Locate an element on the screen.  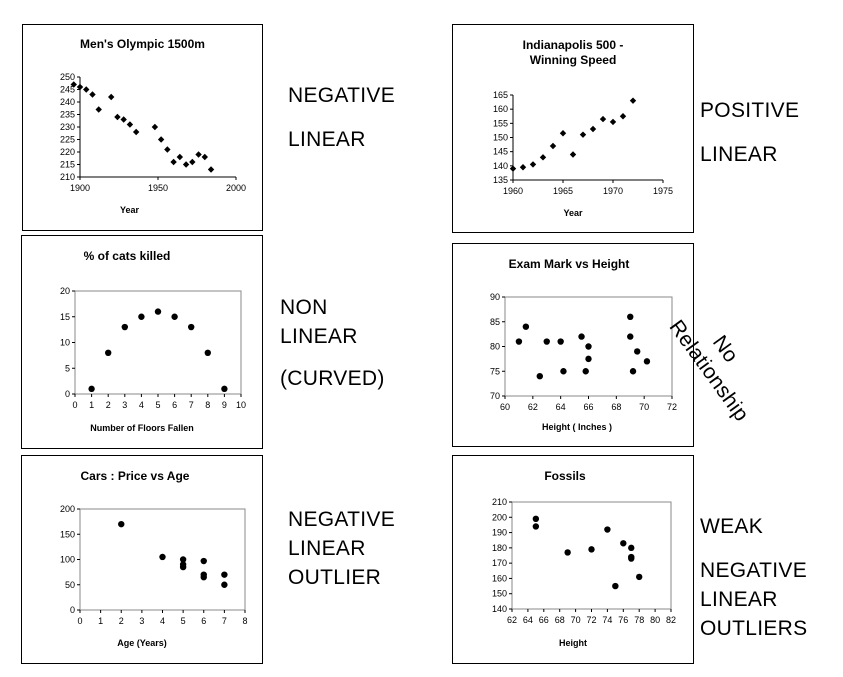
plot-border is located at coordinates (158, 342).